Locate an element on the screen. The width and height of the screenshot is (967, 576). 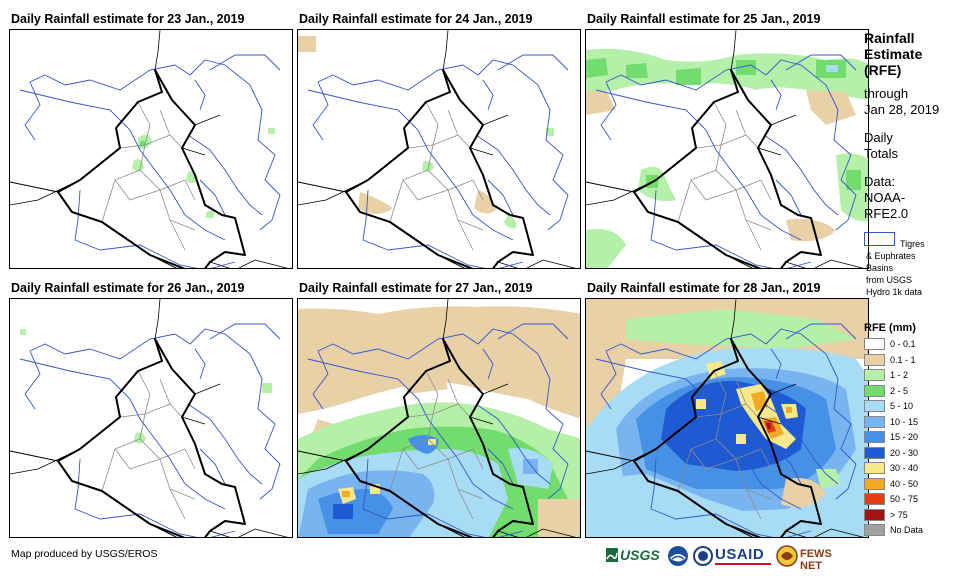
legend-label: 1 - 2 is located at coordinates (899, 375).